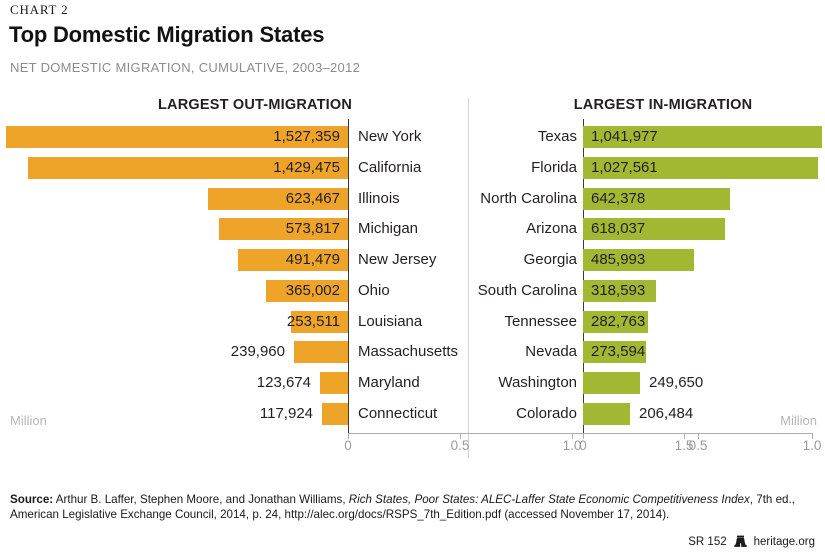 The image size is (825, 558). What do you see at coordinates (283, 382) in the screenshot?
I see `bar-value-maryland: 123,674` at bounding box center [283, 382].